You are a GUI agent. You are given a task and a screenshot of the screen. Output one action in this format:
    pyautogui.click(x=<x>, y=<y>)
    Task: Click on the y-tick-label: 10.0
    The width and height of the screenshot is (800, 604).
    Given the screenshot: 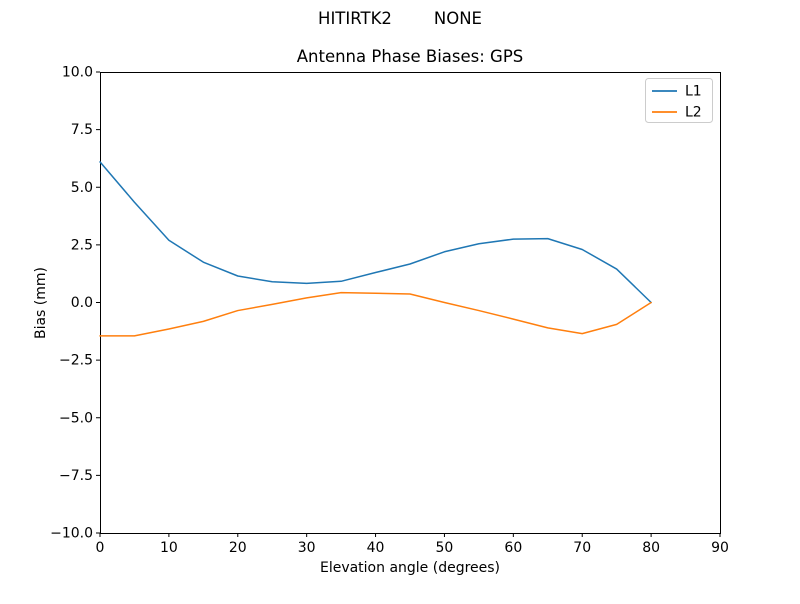 What is the action you would take?
    pyautogui.click(x=77, y=73)
    